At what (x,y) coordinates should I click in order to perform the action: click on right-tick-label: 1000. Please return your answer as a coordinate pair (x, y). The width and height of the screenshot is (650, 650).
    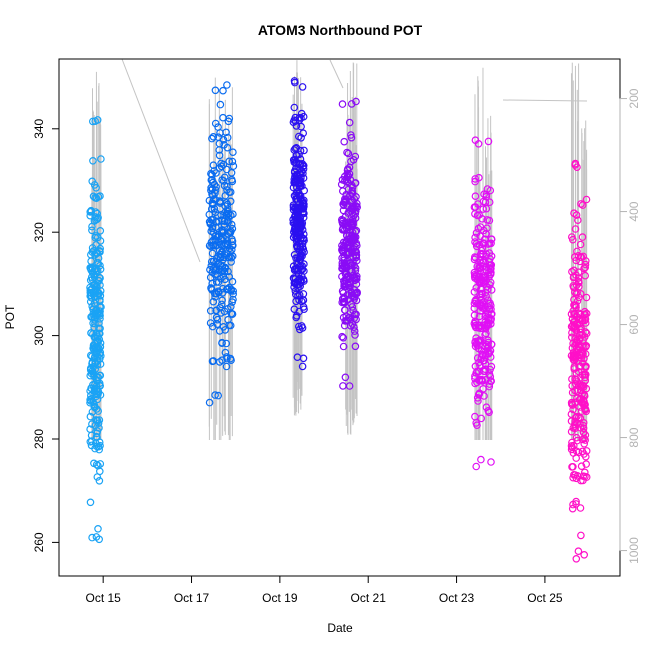
    Looking at the image, I should click on (634, 550).